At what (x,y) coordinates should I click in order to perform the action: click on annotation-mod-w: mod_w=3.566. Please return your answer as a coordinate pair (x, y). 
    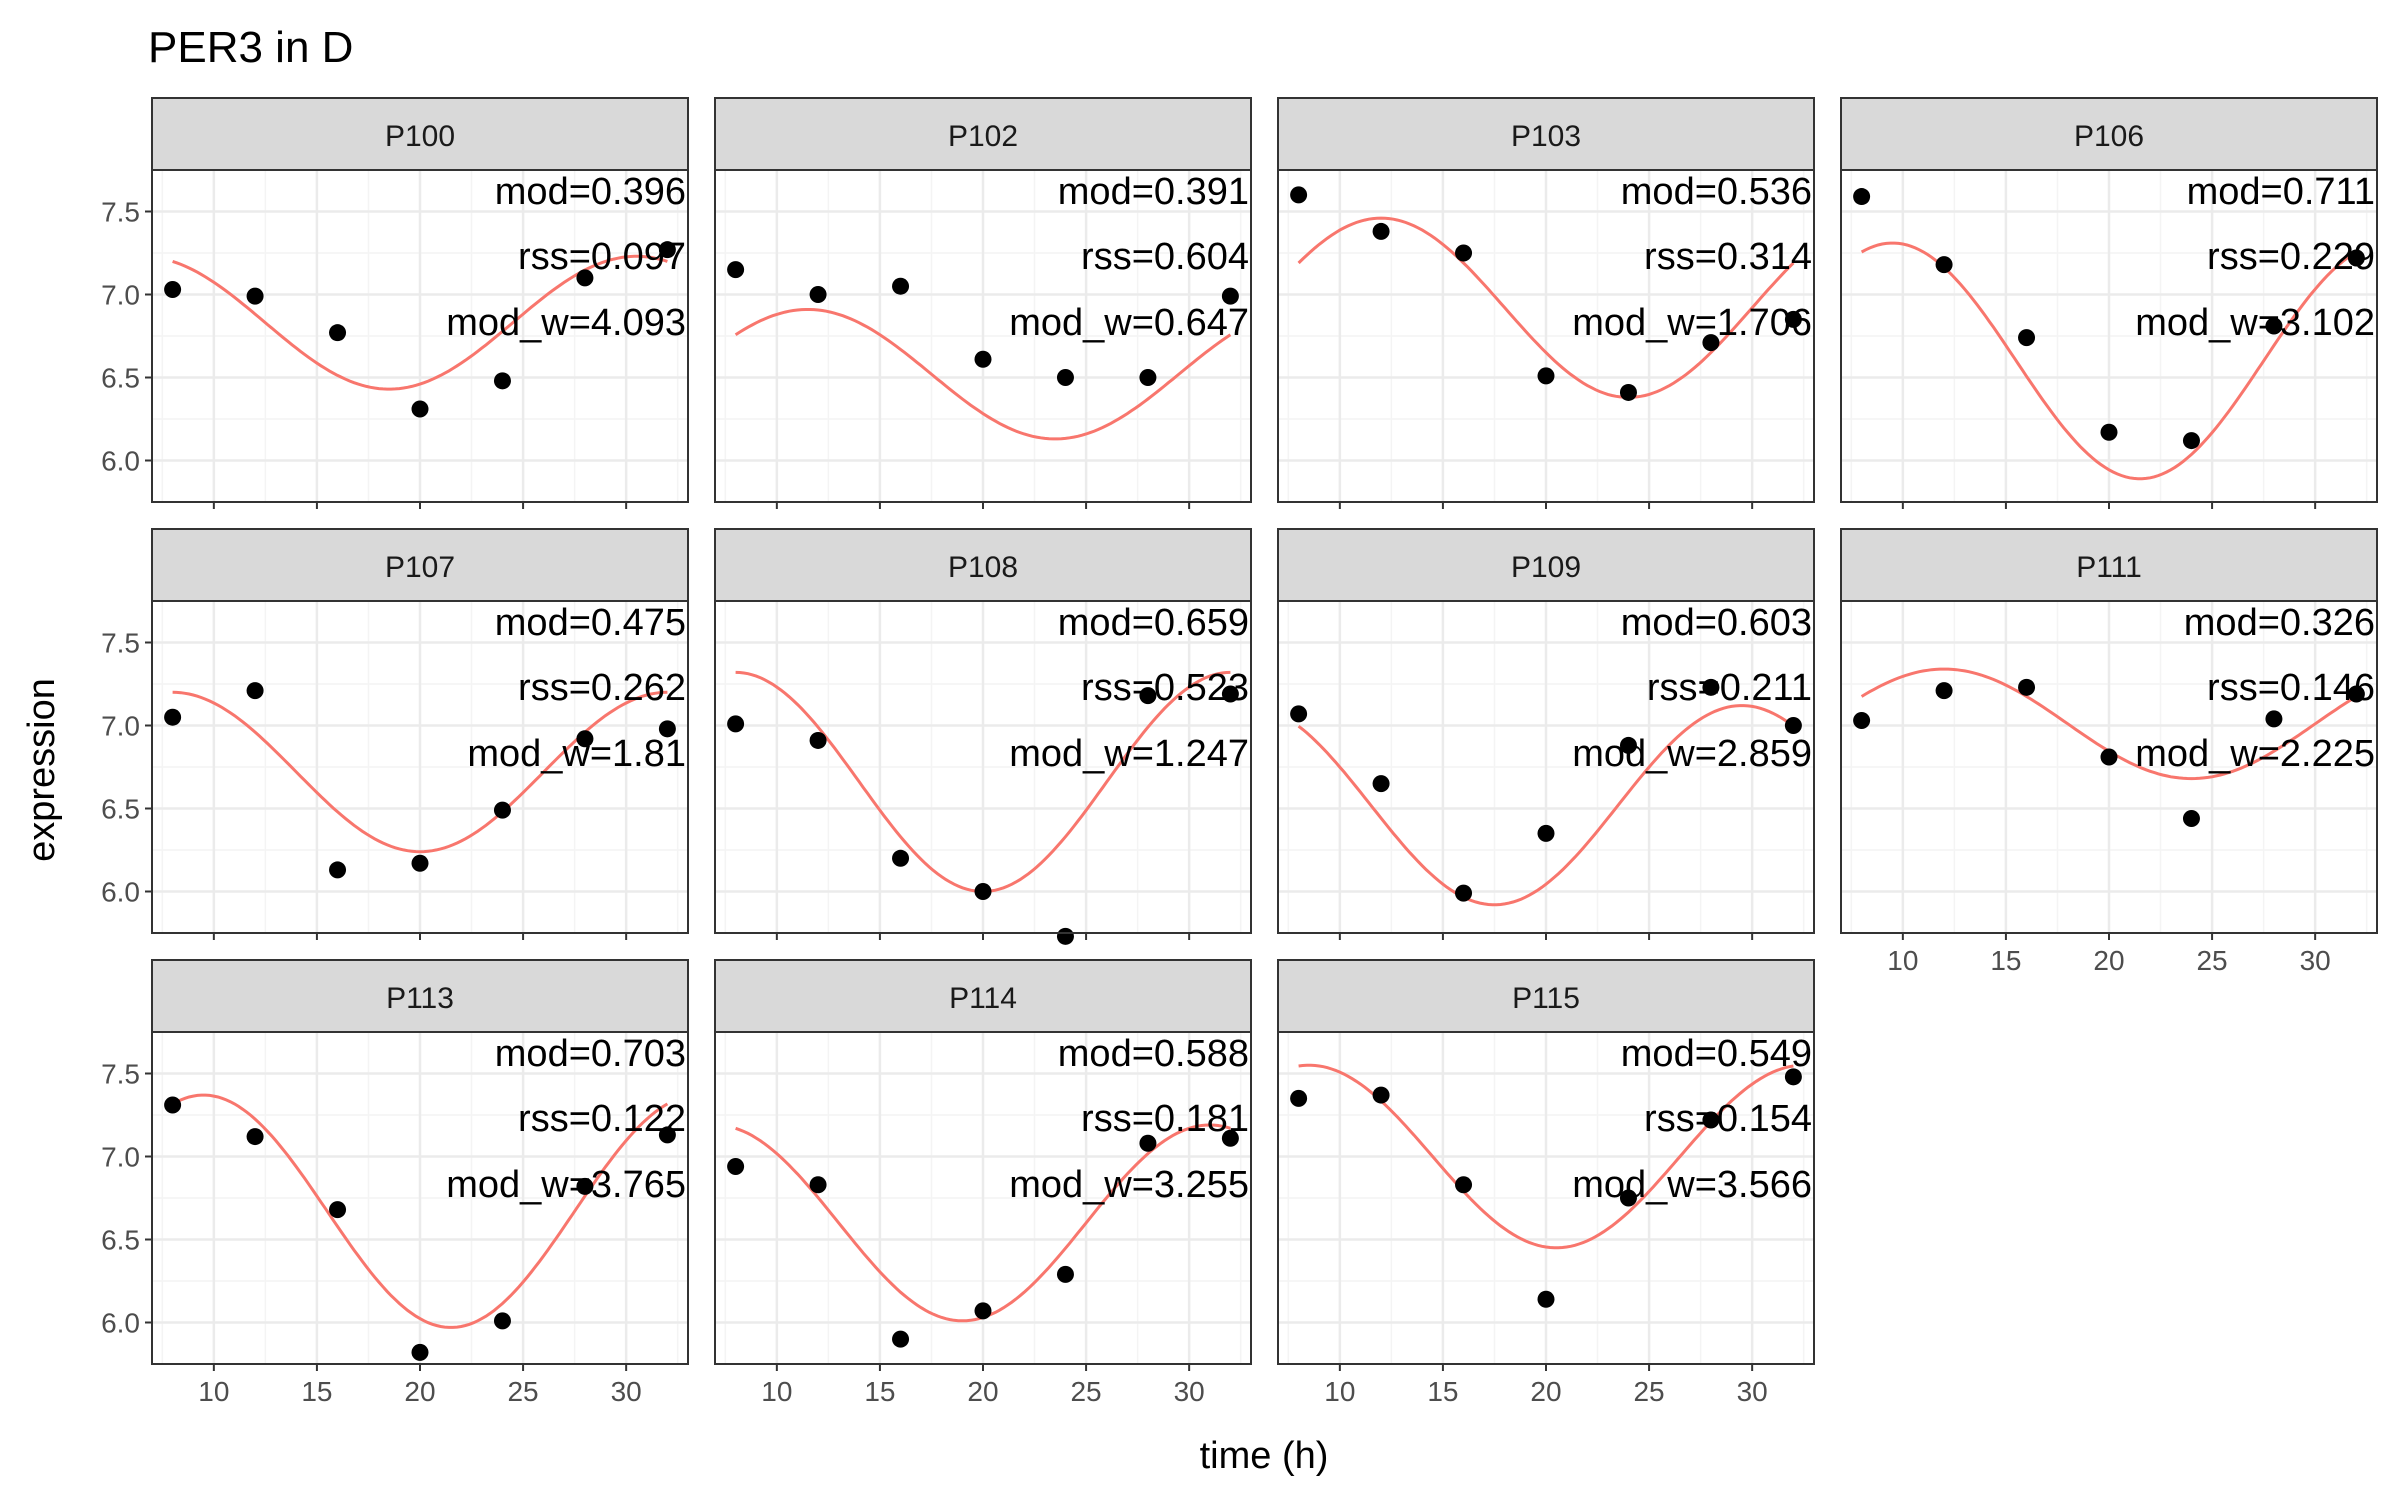
    Looking at the image, I should click on (1692, 1185).